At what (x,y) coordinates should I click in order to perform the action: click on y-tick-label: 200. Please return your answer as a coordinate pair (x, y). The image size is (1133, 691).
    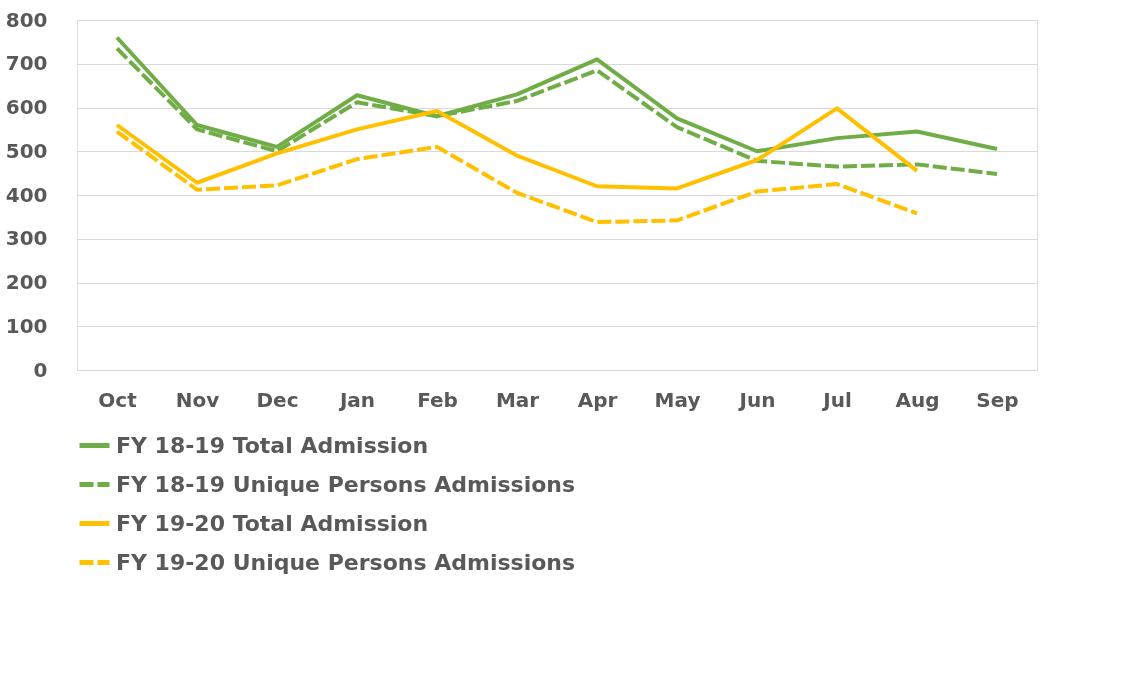
    Looking at the image, I should click on (26, 282).